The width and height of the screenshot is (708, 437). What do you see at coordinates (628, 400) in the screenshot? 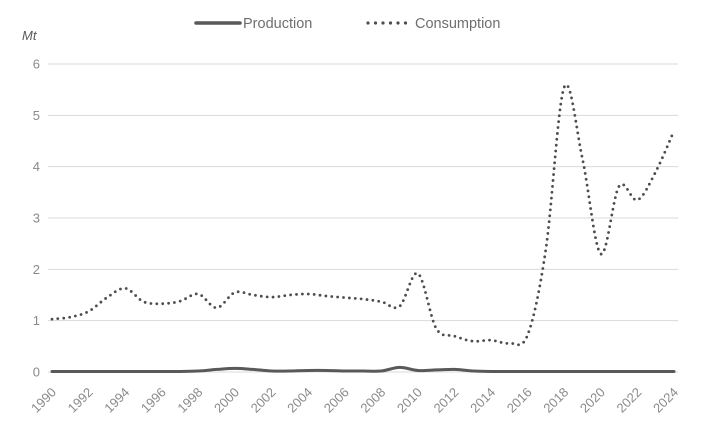
I see `x-tick-label: 2022` at bounding box center [628, 400].